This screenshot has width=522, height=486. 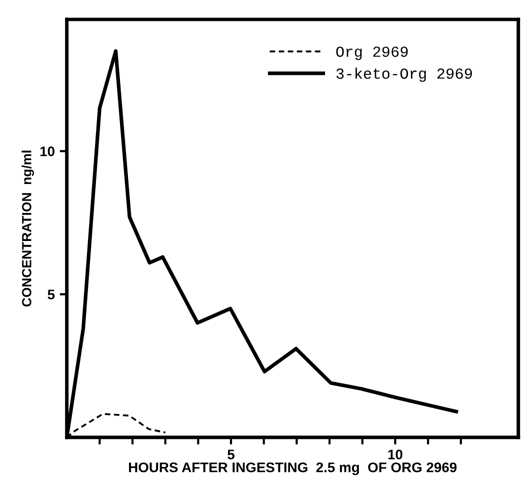 What do you see at coordinates (404, 75) in the screenshot?
I see `legend-label: 3-keto-Org 2969` at bounding box center [404, 75].